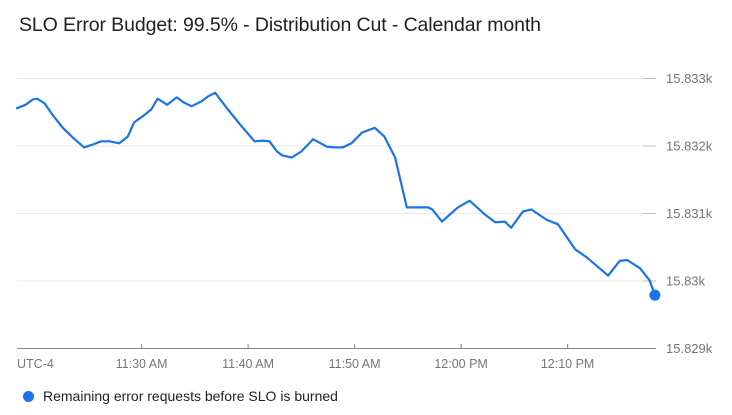 The width and height of the screenshot is (732, 415). What do you see at coordinates (142, 364) in the screenshot?
I see `x-axis-label: 11:30 AM` at bounding box center [142, 364].